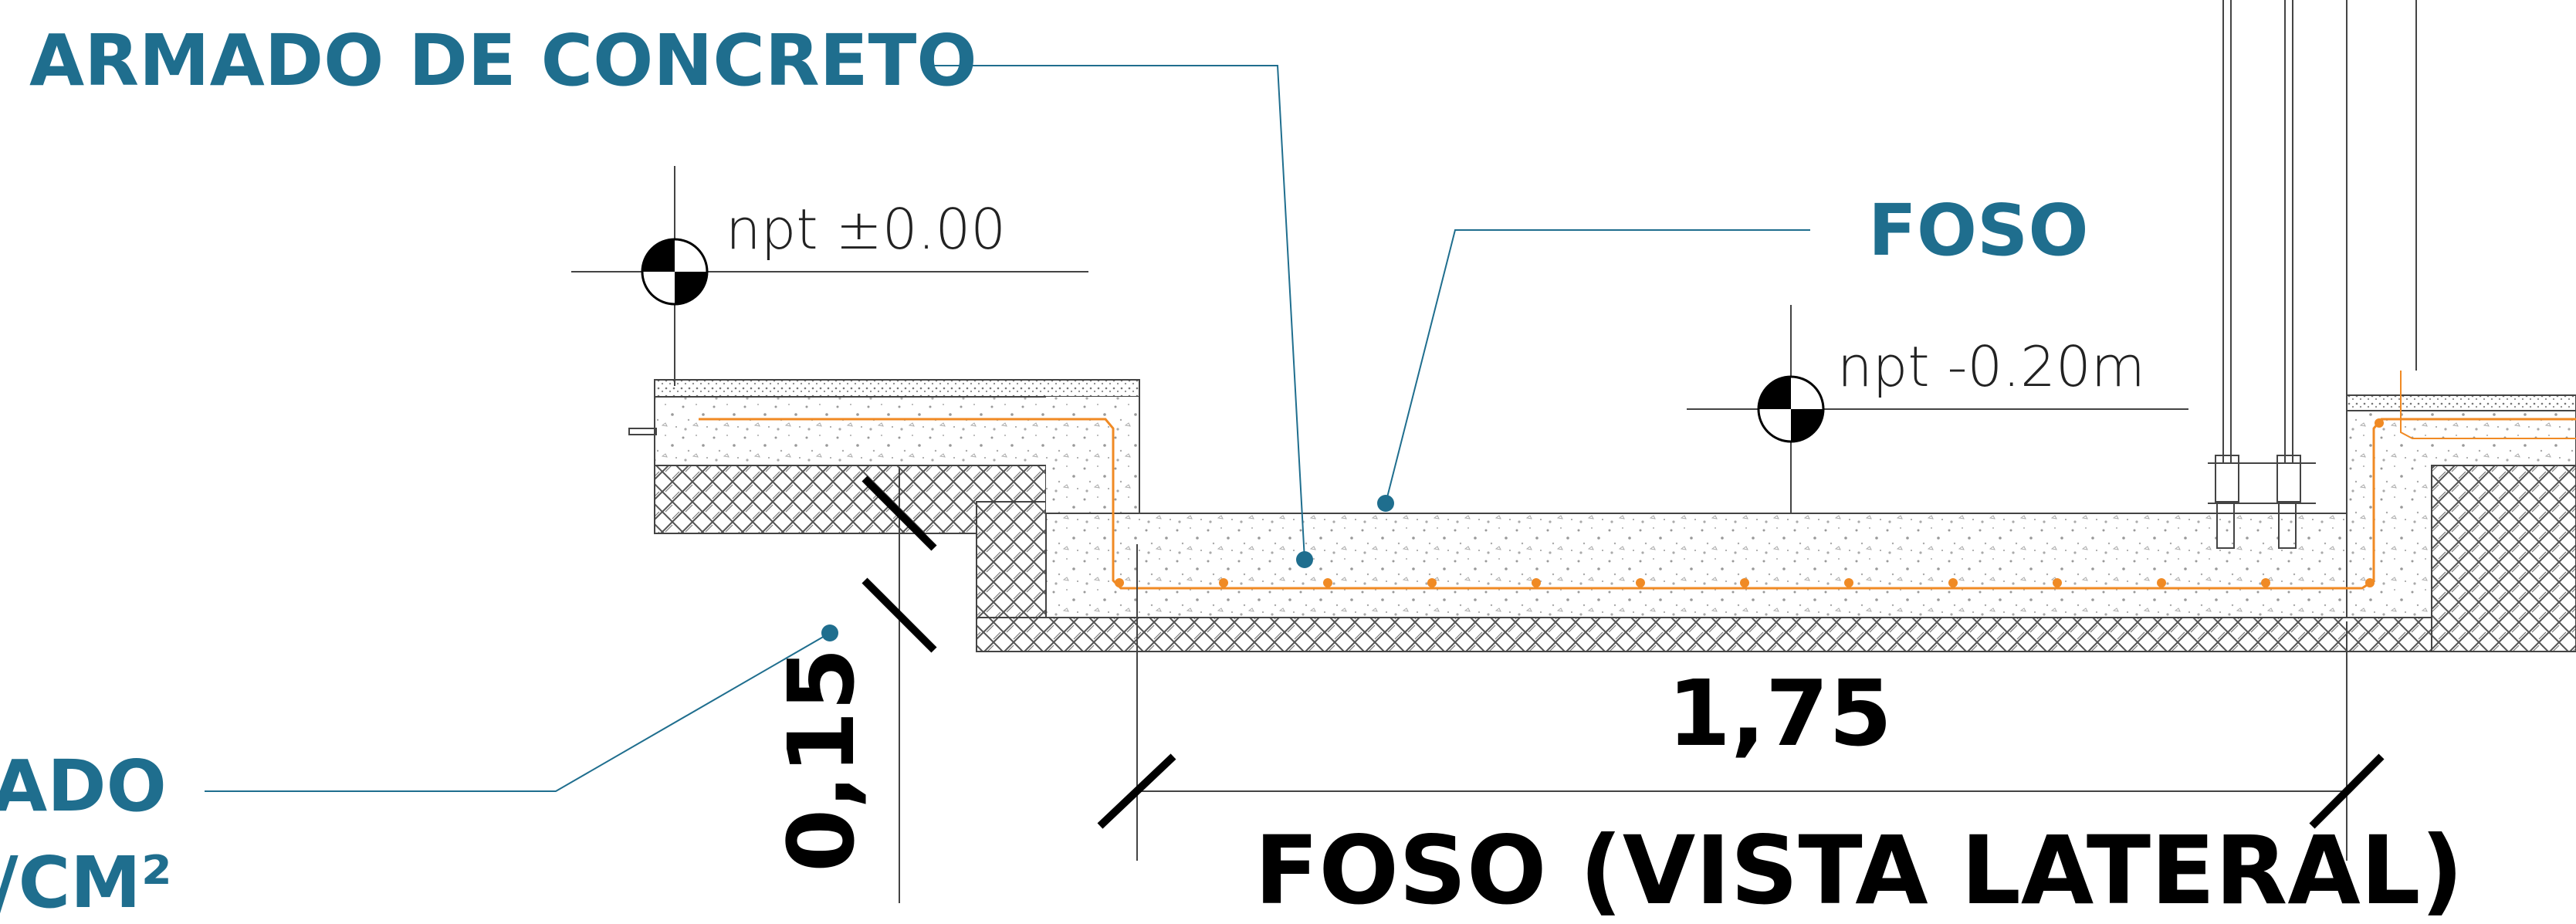 The height and width of the screenshot is (924, 2576). I want to click on finish-layer-right, so click(2461, 402).